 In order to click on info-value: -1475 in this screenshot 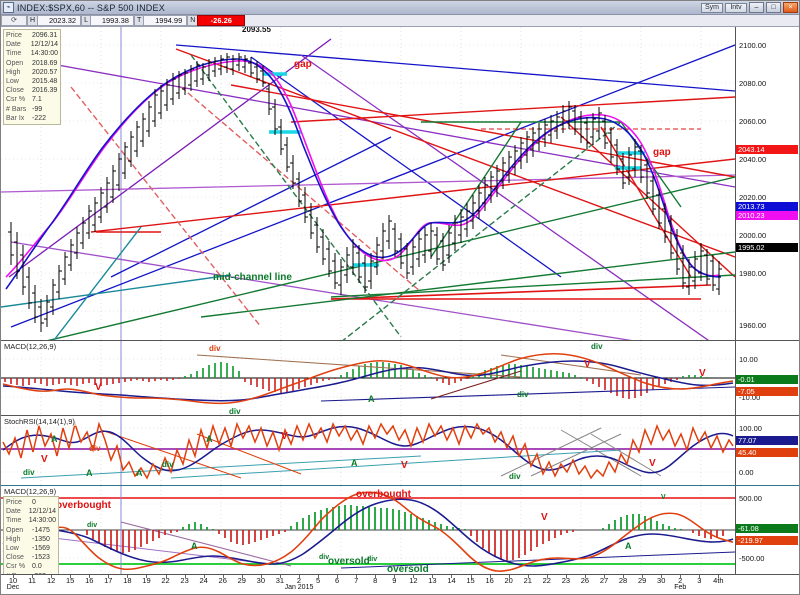, I will do `click(41, 530)`.